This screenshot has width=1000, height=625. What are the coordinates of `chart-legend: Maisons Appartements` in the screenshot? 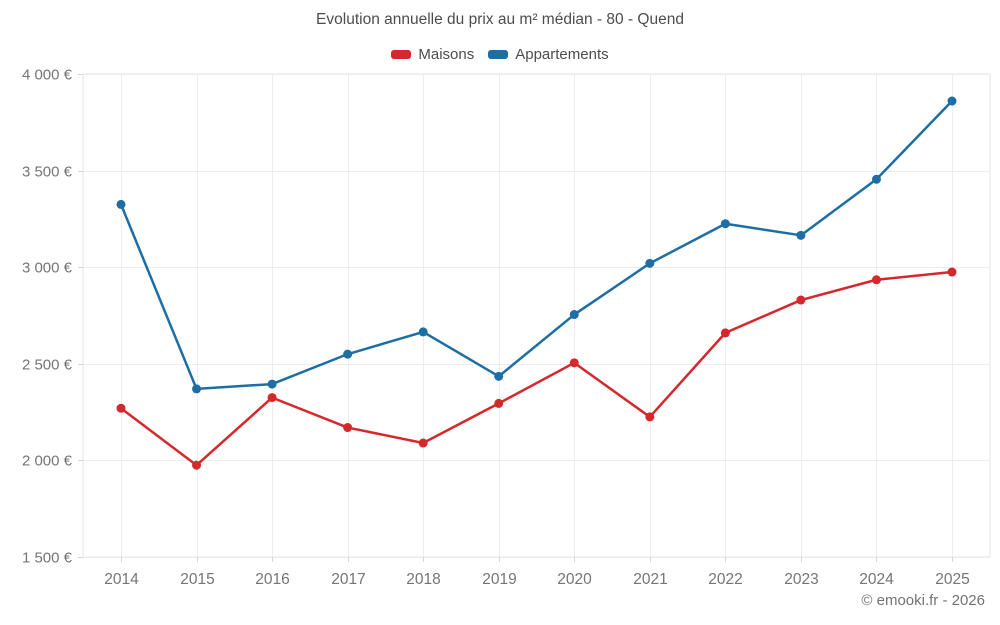 It's located at (500, 54).